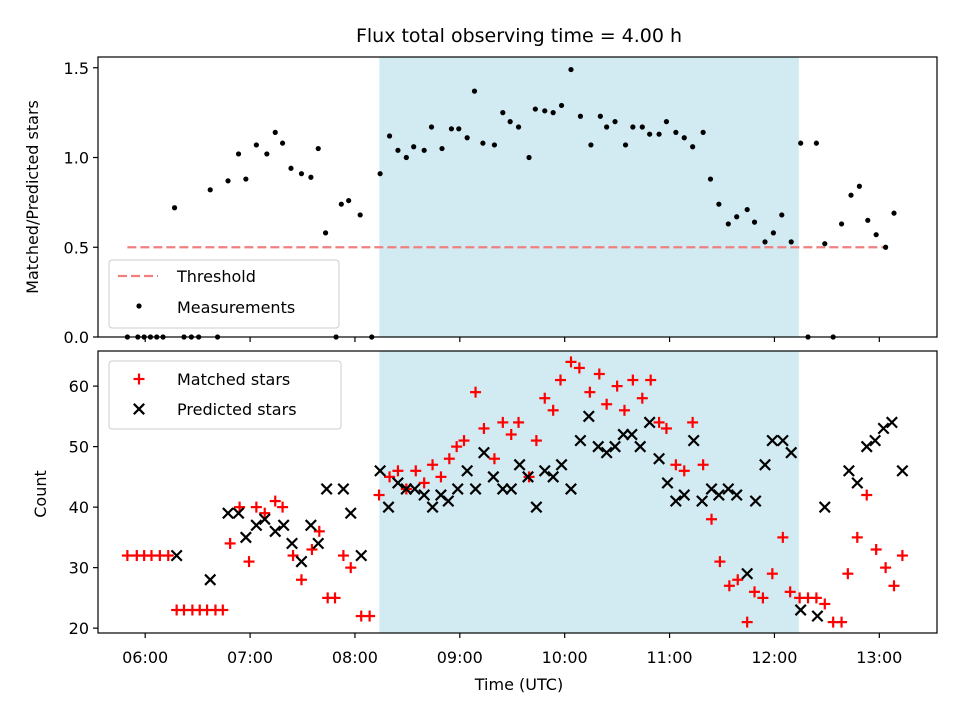  Describe the element at coordinates (225, 395) in the screenshot. I see `bottom-legend-box` at that location.